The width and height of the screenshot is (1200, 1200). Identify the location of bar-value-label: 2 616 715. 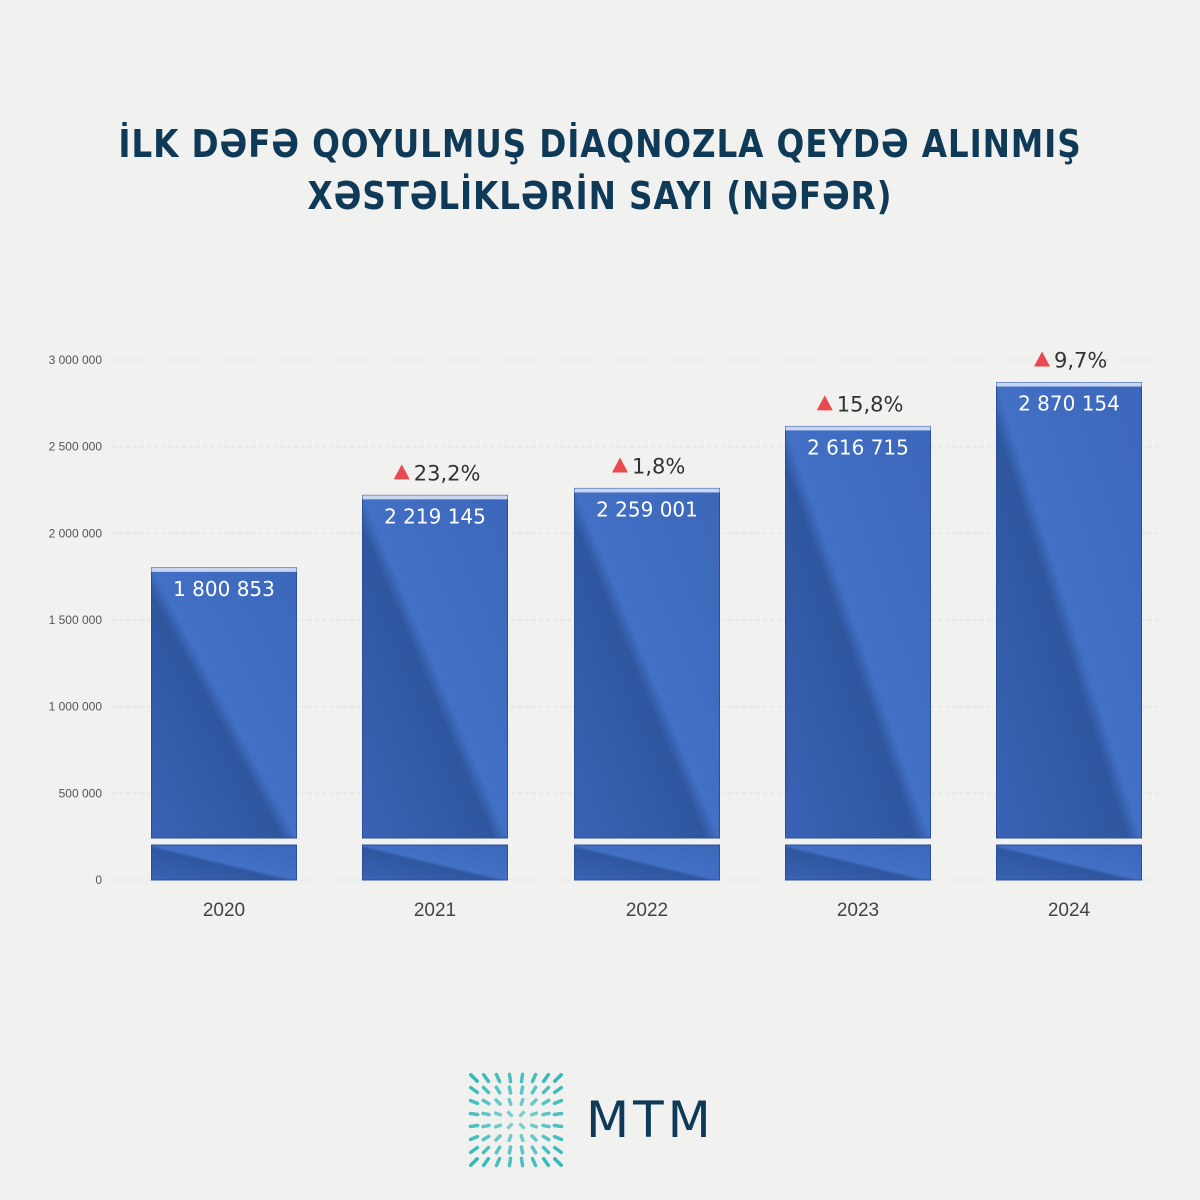
(858, 447).